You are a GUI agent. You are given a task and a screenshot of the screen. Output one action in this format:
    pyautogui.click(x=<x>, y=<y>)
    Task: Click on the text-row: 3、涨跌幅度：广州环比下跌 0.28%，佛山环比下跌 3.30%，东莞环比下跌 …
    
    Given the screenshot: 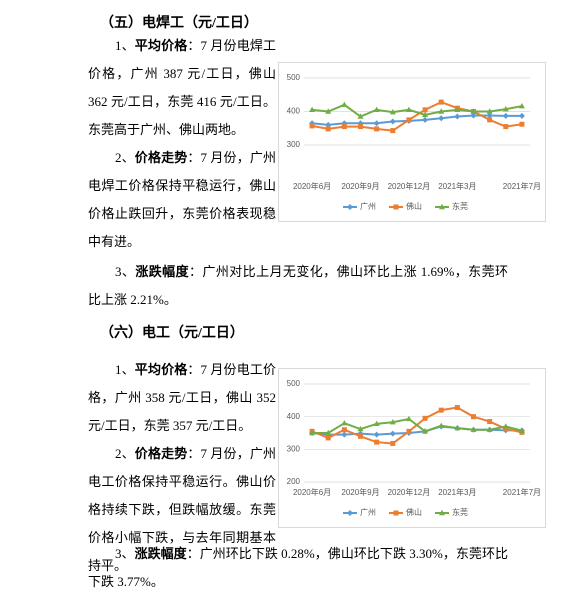 What is the action you would take?
    pyautogui.click(x=298, y=568)
    